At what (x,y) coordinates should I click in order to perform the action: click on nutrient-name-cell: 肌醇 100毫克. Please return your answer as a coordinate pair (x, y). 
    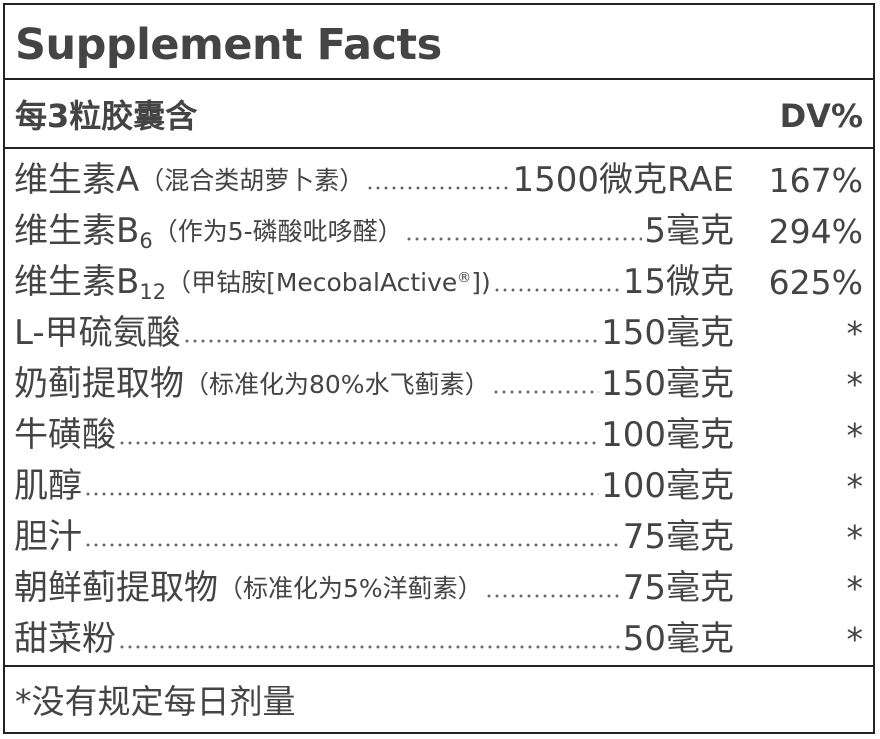
    Looking at the image, I should click on (374, 486).